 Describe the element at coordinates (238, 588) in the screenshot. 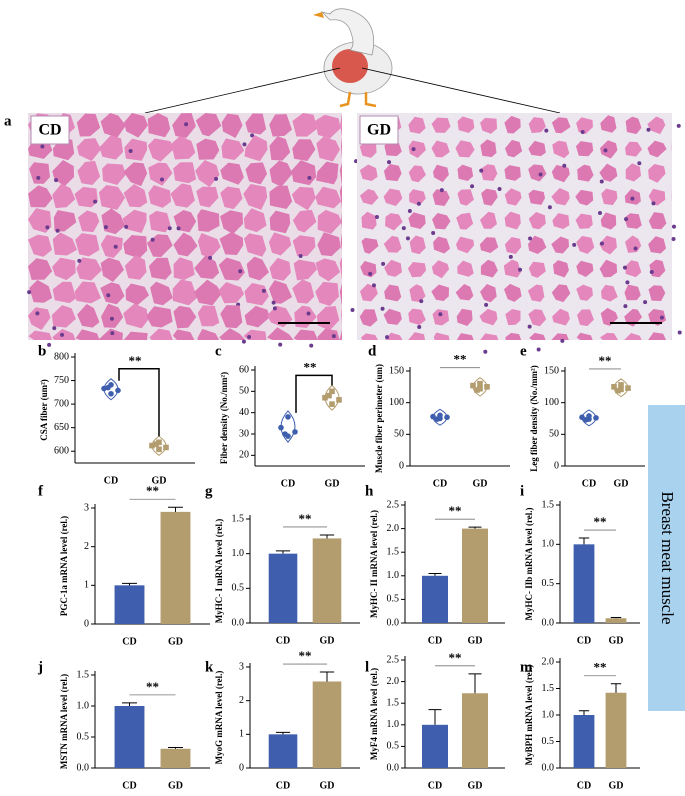

I see `y-tick-label: 0.5` at that location.